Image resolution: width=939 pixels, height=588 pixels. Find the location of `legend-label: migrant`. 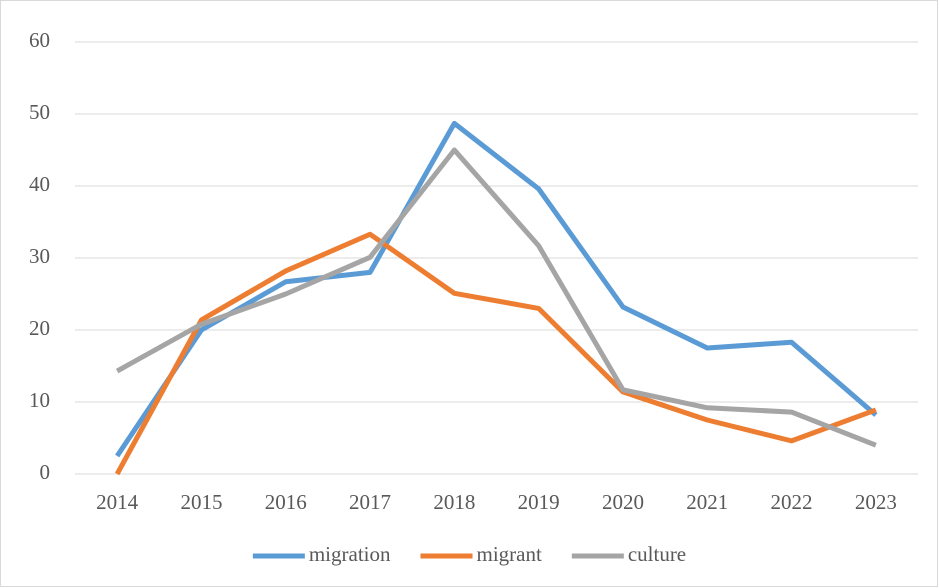

legend-label: migrant is located at coordinates (509, 554).